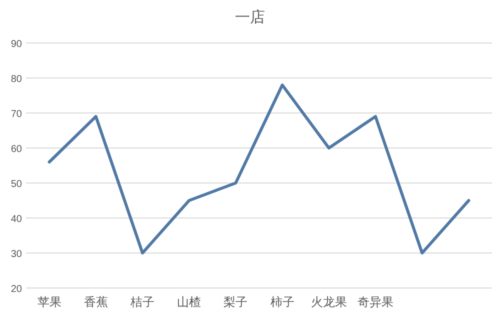 The height and width of the screenshot is (325, 500). What do you see at coordinates (376, 302) in the screenshot?
I see `x-tick-label: 奇异果` at bounding box center [376, 302].